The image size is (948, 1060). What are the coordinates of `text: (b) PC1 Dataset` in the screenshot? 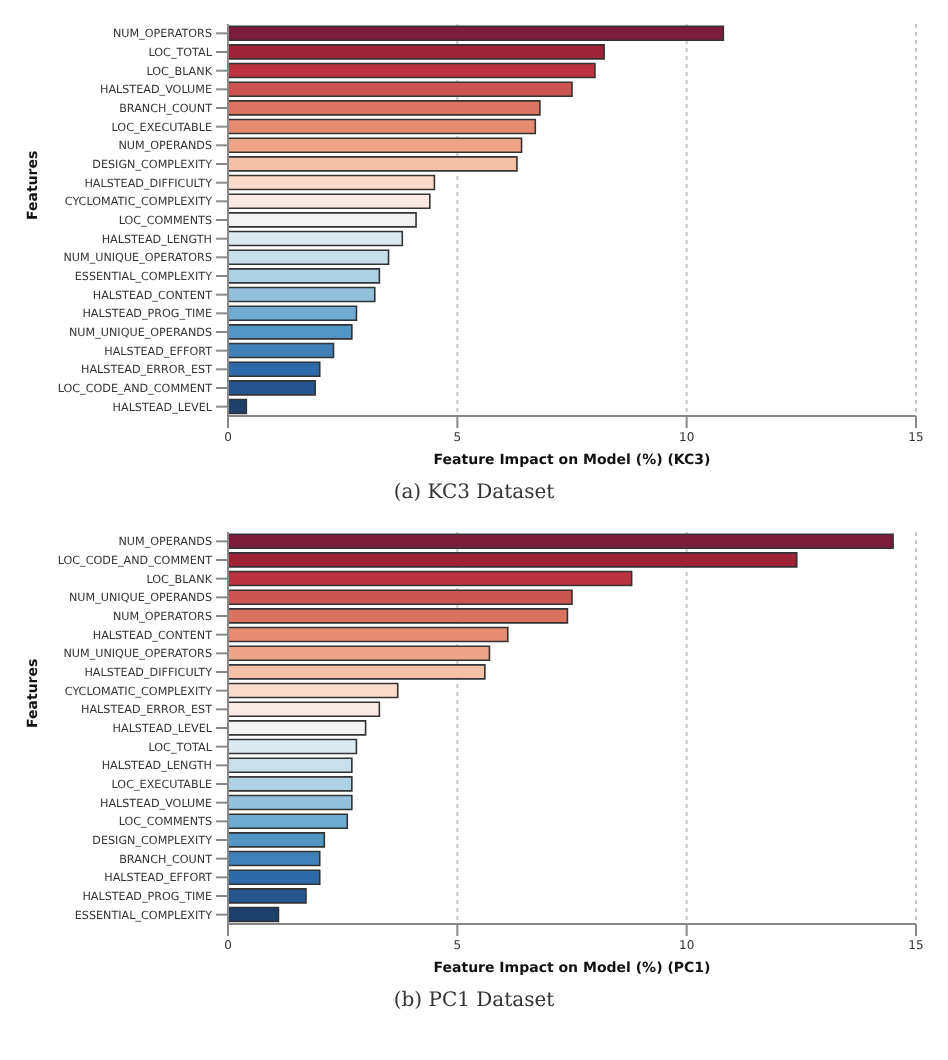 It's located at (474, 1002).